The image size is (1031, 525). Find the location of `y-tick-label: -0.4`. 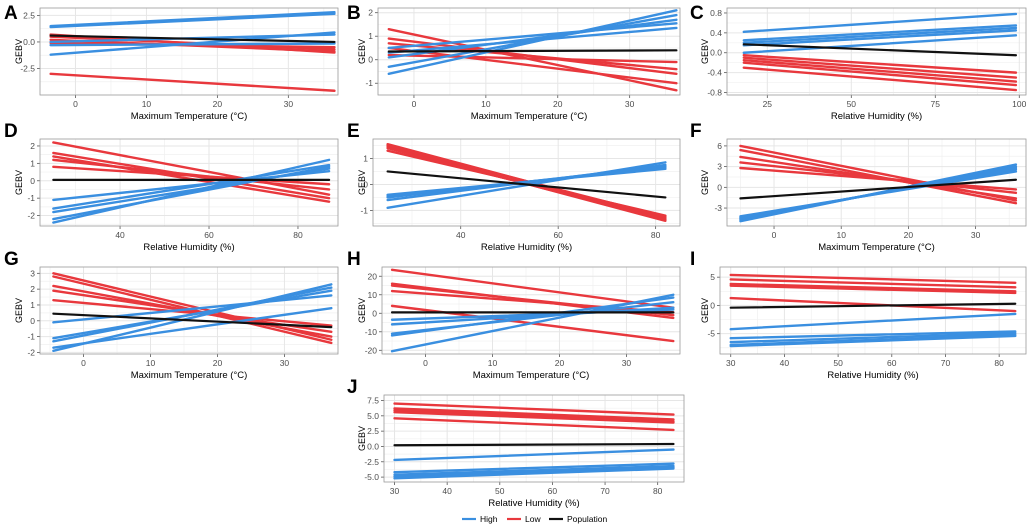

y-tick-label: -0.4 is located at coordinates (714, 73).